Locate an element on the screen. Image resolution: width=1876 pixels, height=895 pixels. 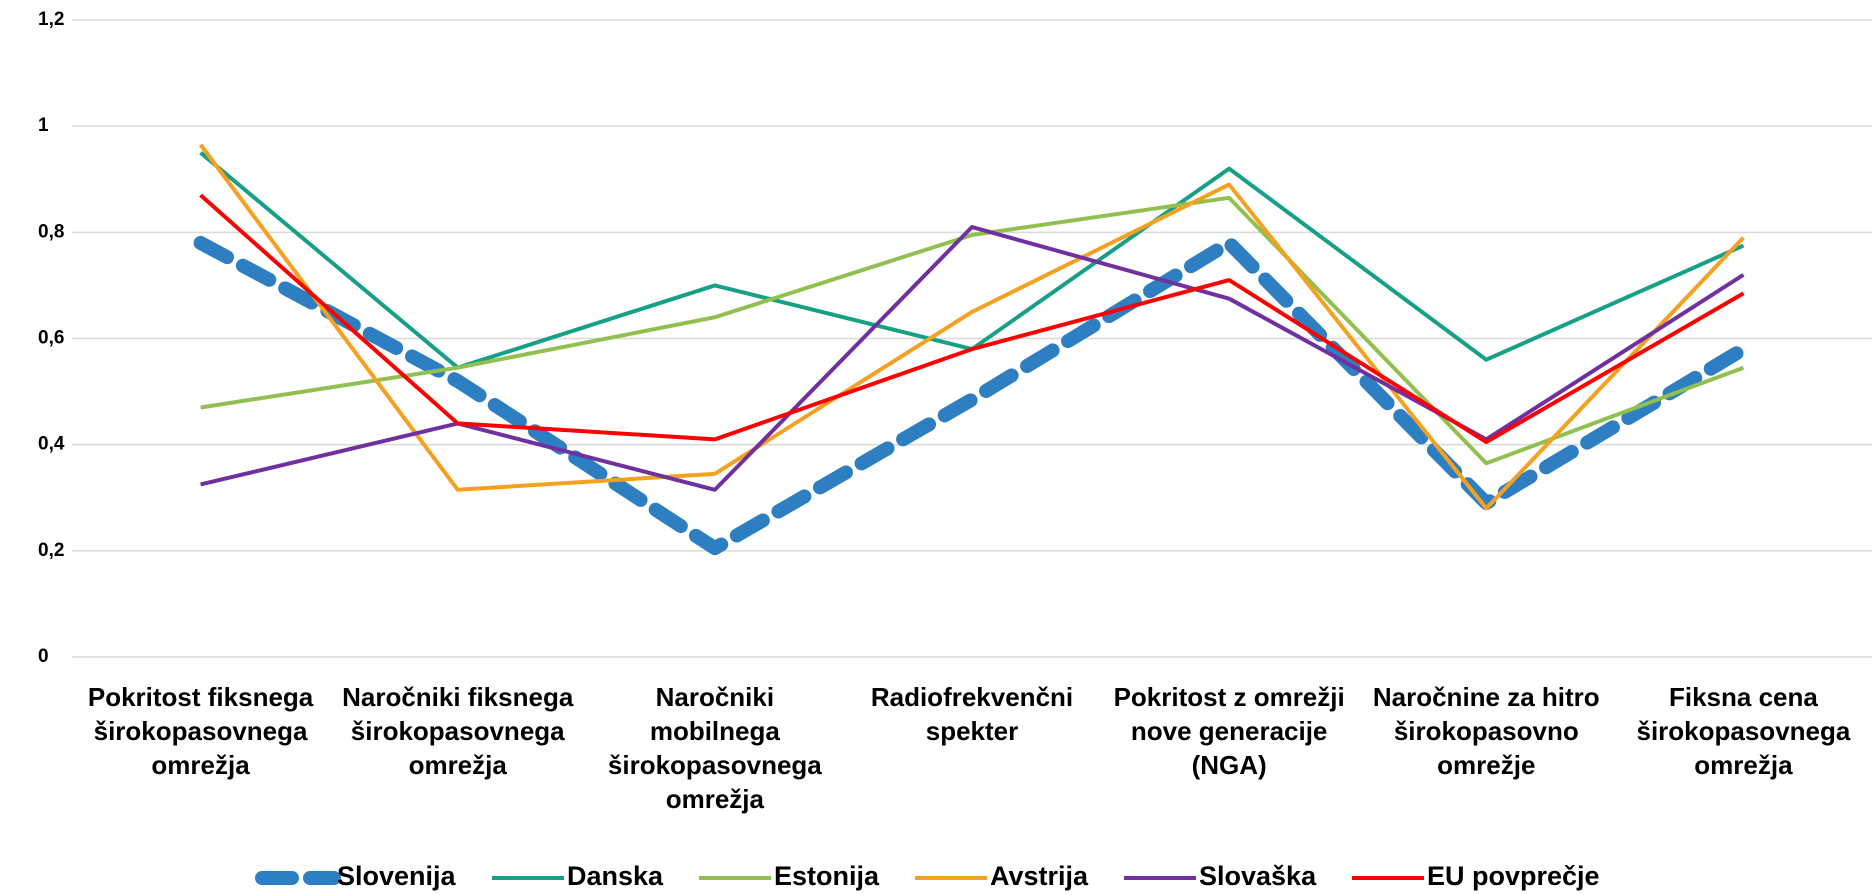
x-tick-label: Radiofrekvenčni spekter is located at coordinates (972, 714).